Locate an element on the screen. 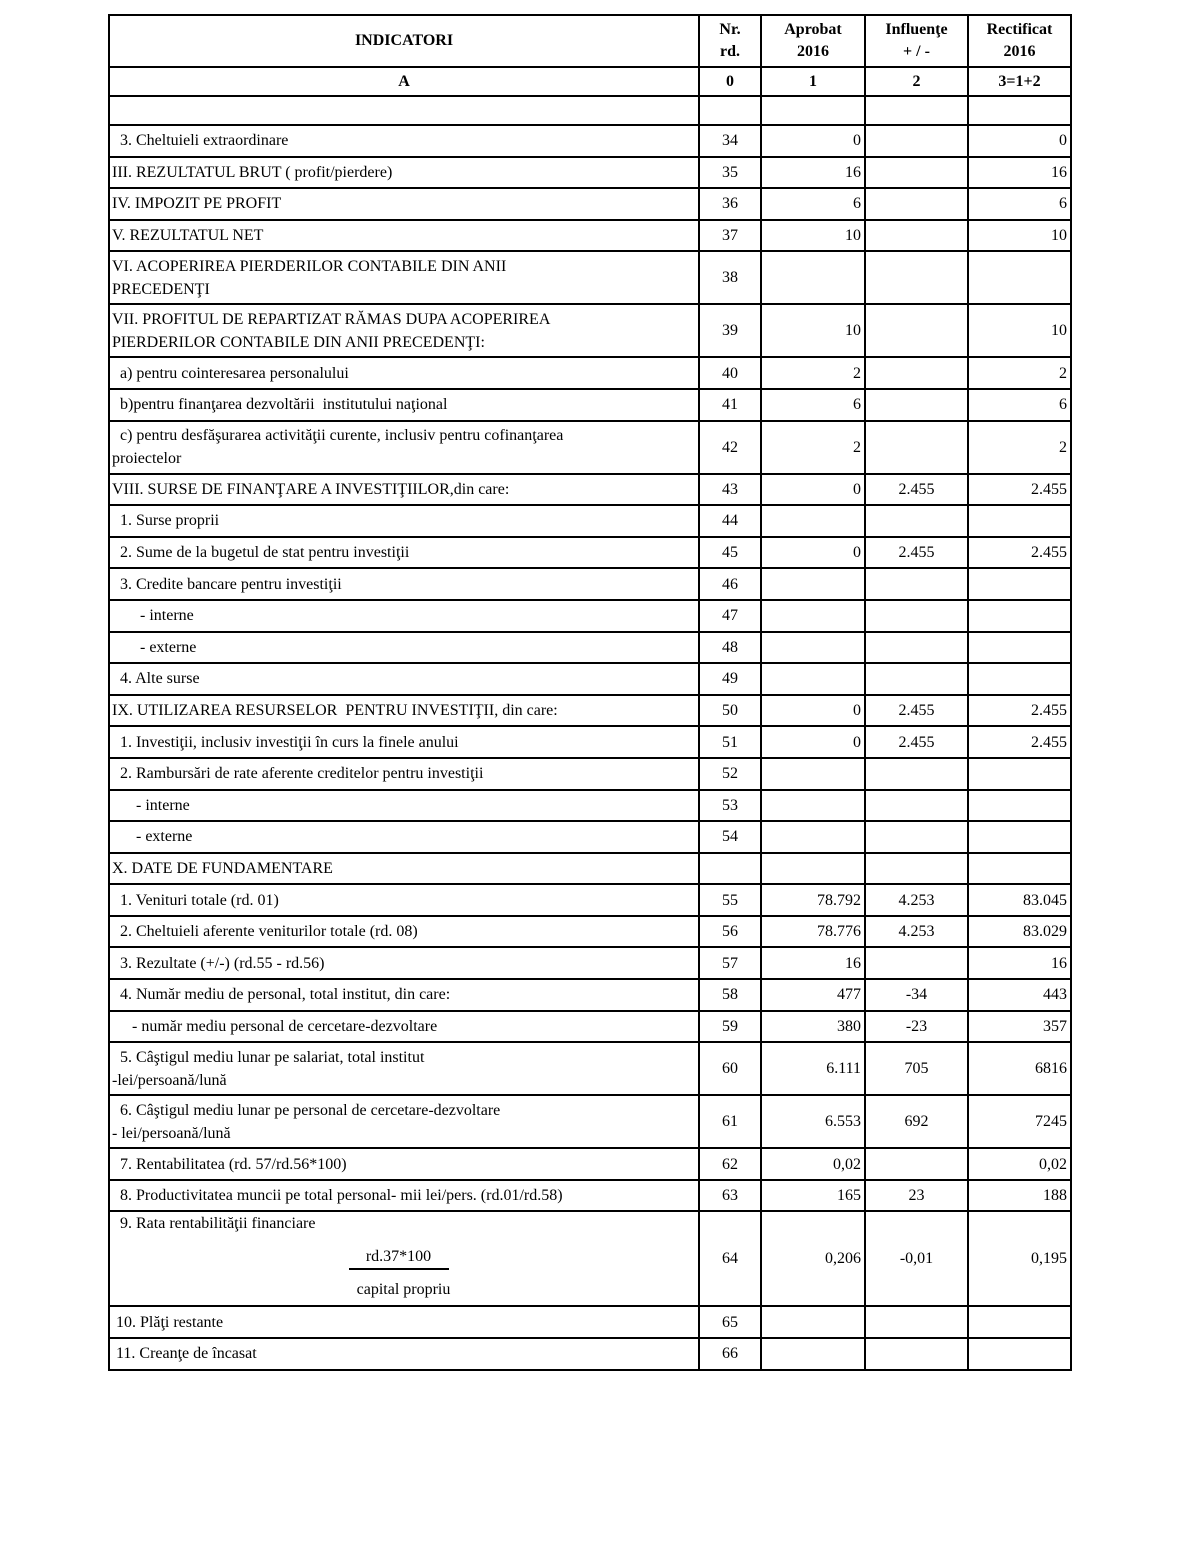  row-number-cell: 48 is located at coordinates (730, 647).